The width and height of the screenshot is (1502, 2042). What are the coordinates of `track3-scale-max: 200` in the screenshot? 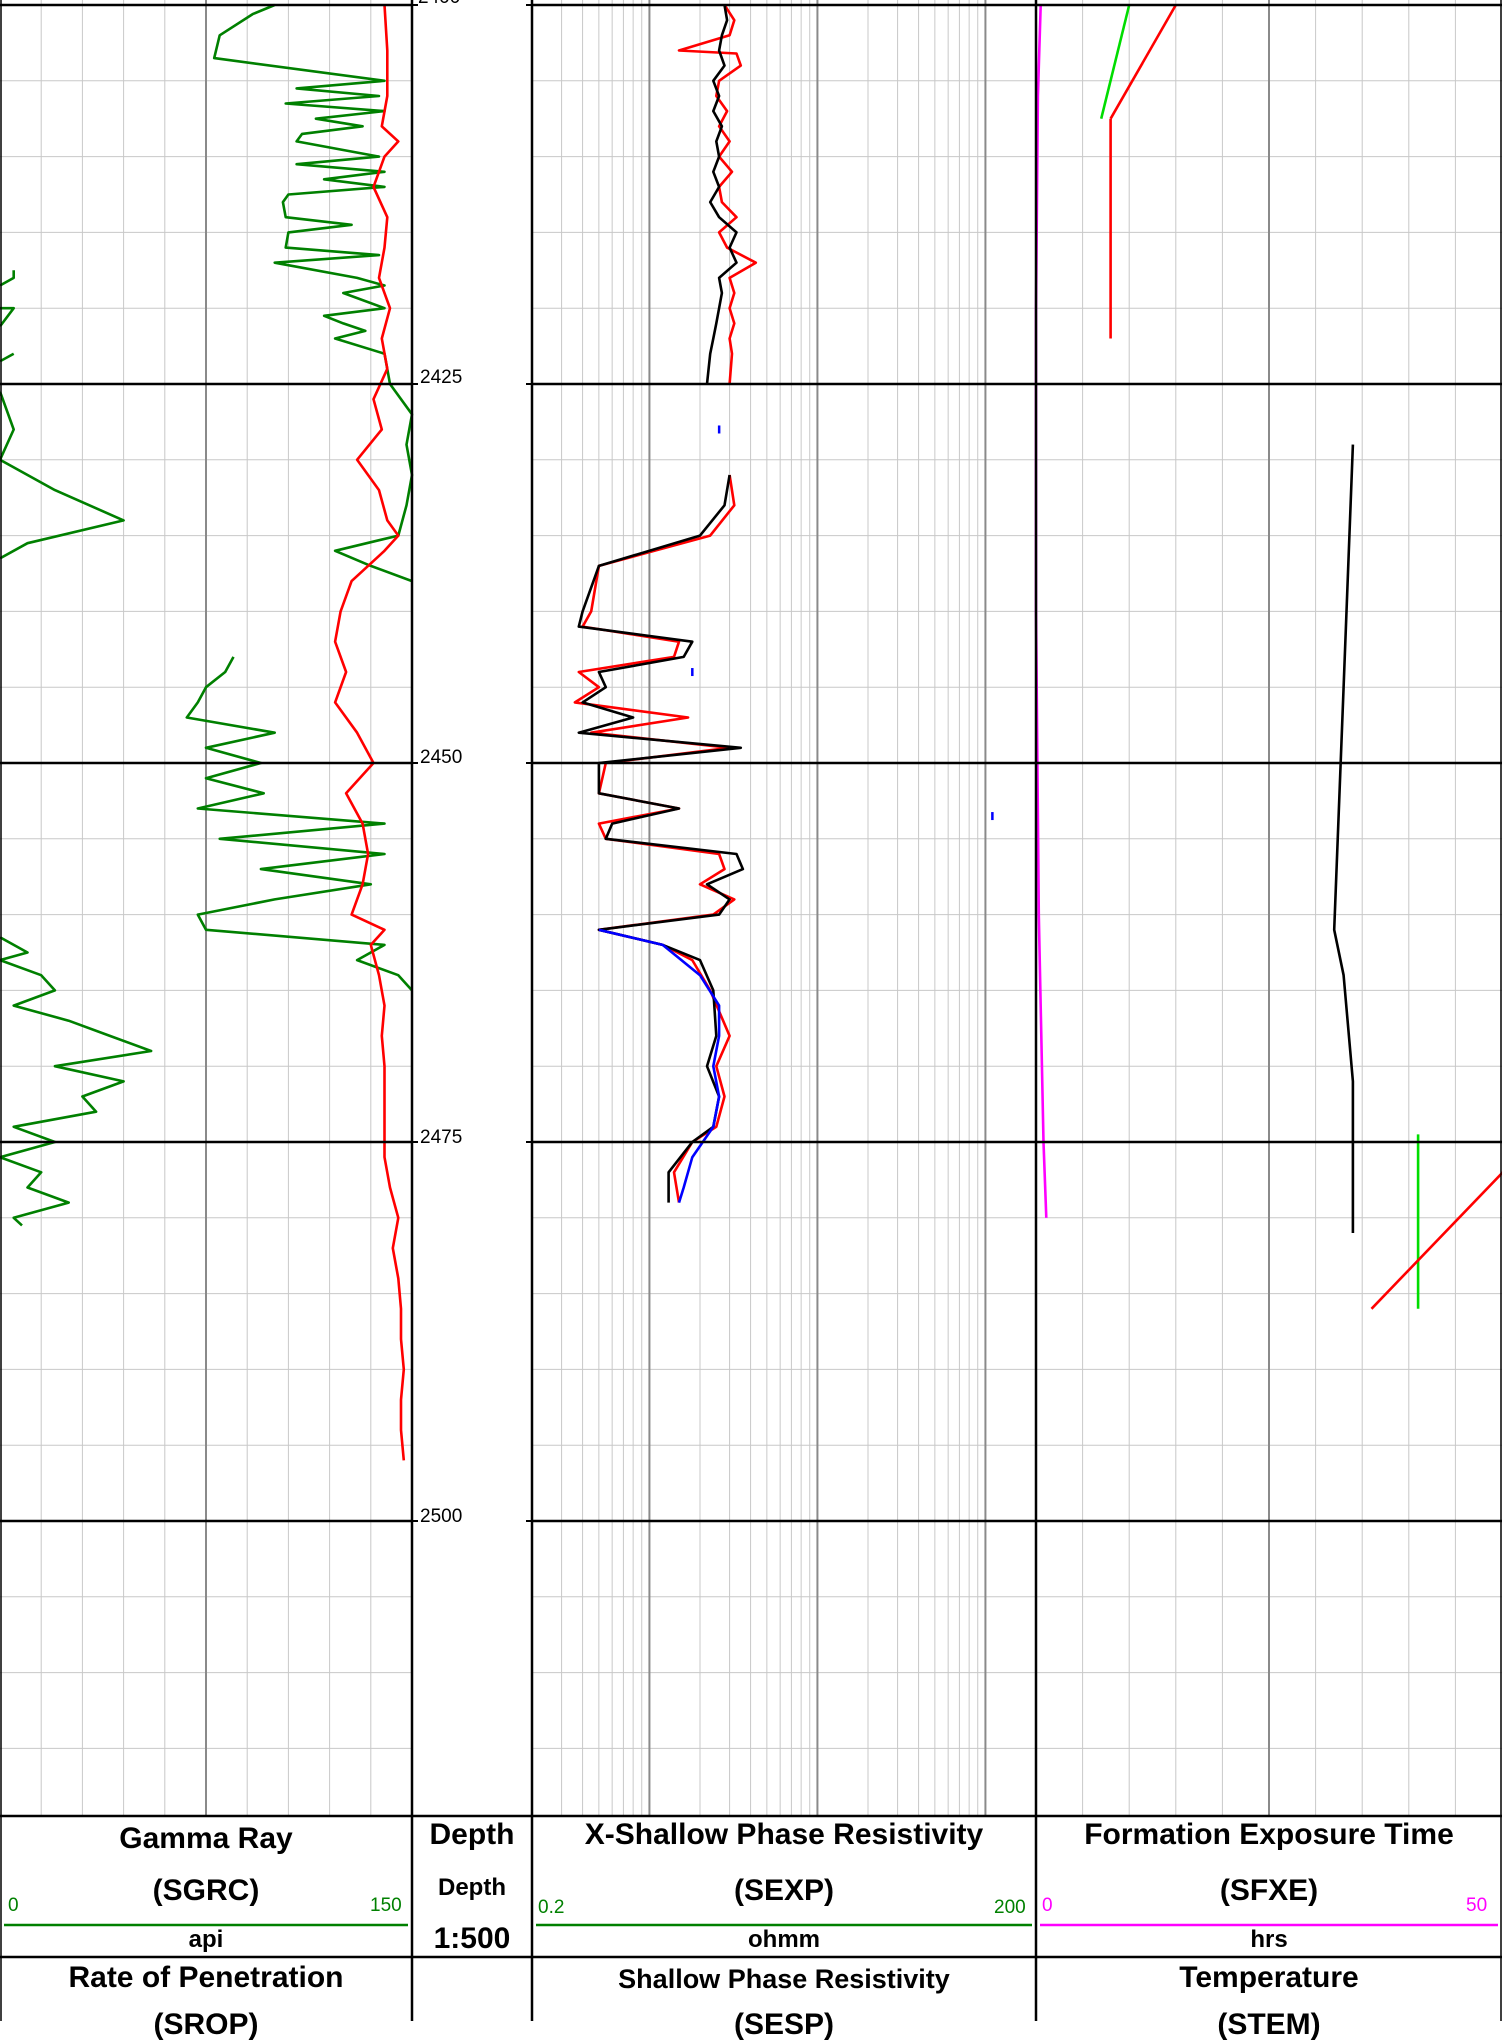 It's located at (1010, 1908).